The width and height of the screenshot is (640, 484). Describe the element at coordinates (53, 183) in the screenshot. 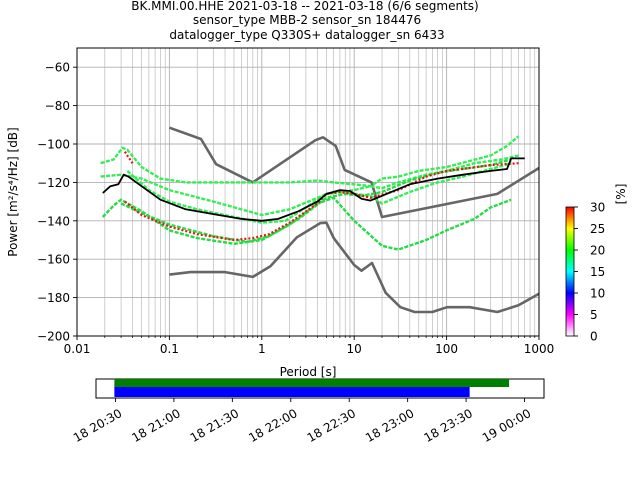

I see `y-tick-label: −120` at that location.